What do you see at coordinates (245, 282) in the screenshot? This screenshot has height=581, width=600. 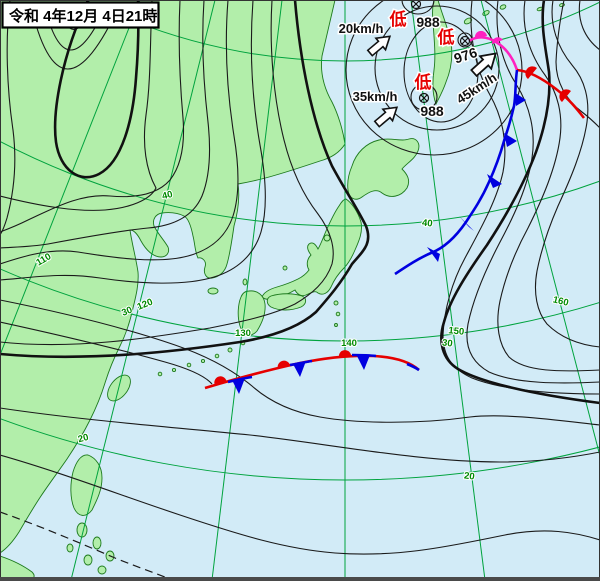 I see `island-tsushima` at bounding box center [245, 282].